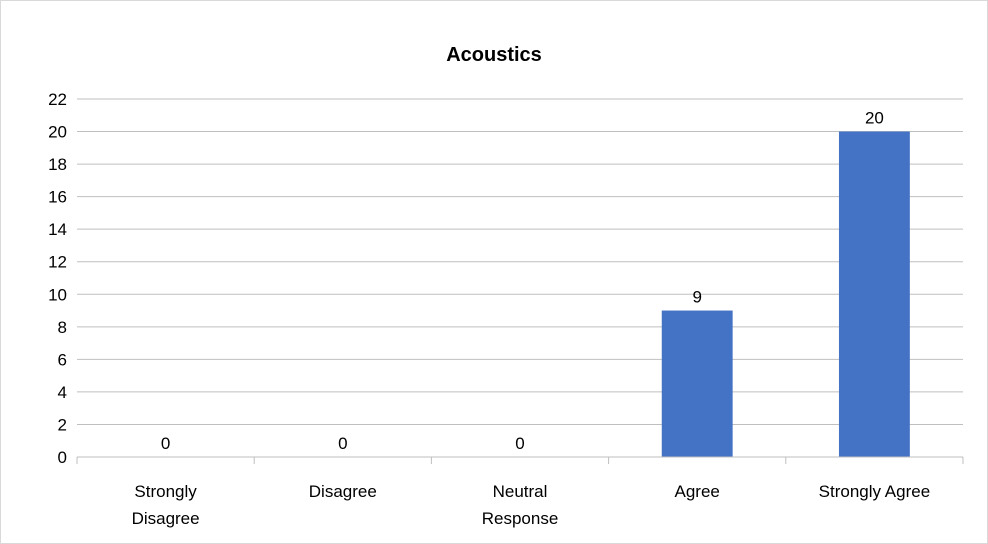 Image resolution: width=988 pixels, height=544 pixels. I want to click on y-tick-label: 6, so click(62, 359).